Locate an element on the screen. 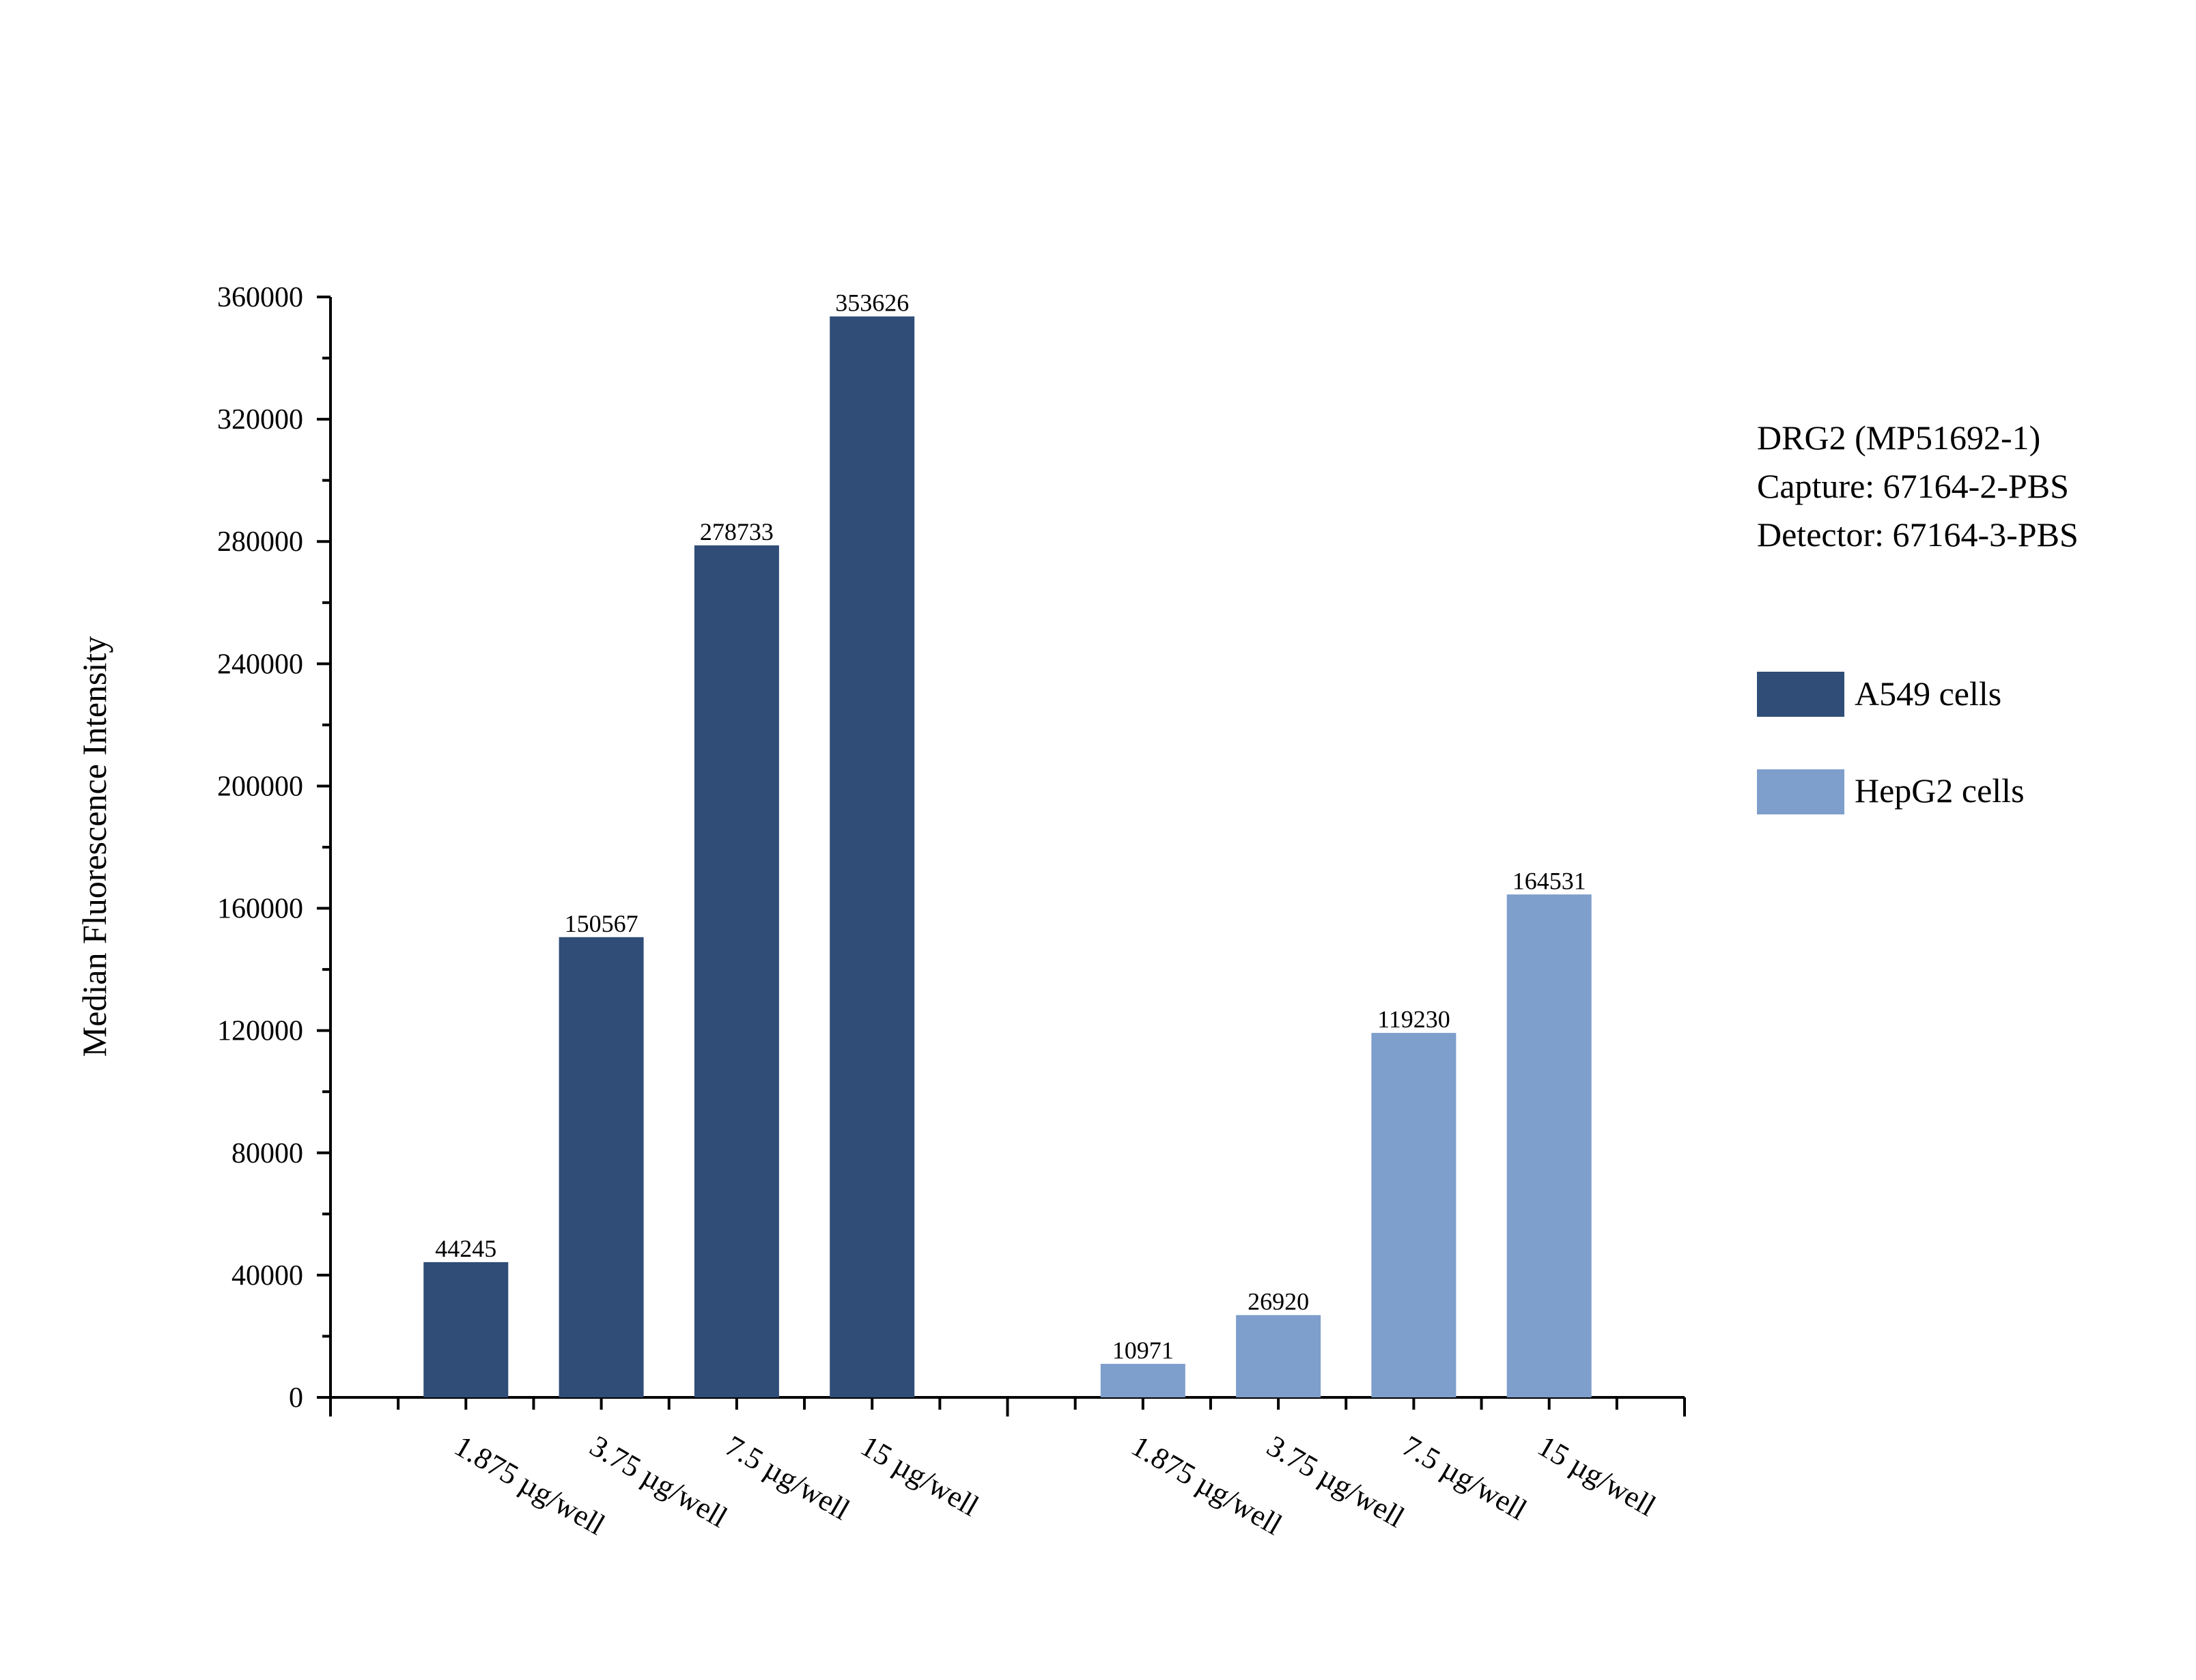  y-tick-label: 200000 is located at coordinates (260, 786).